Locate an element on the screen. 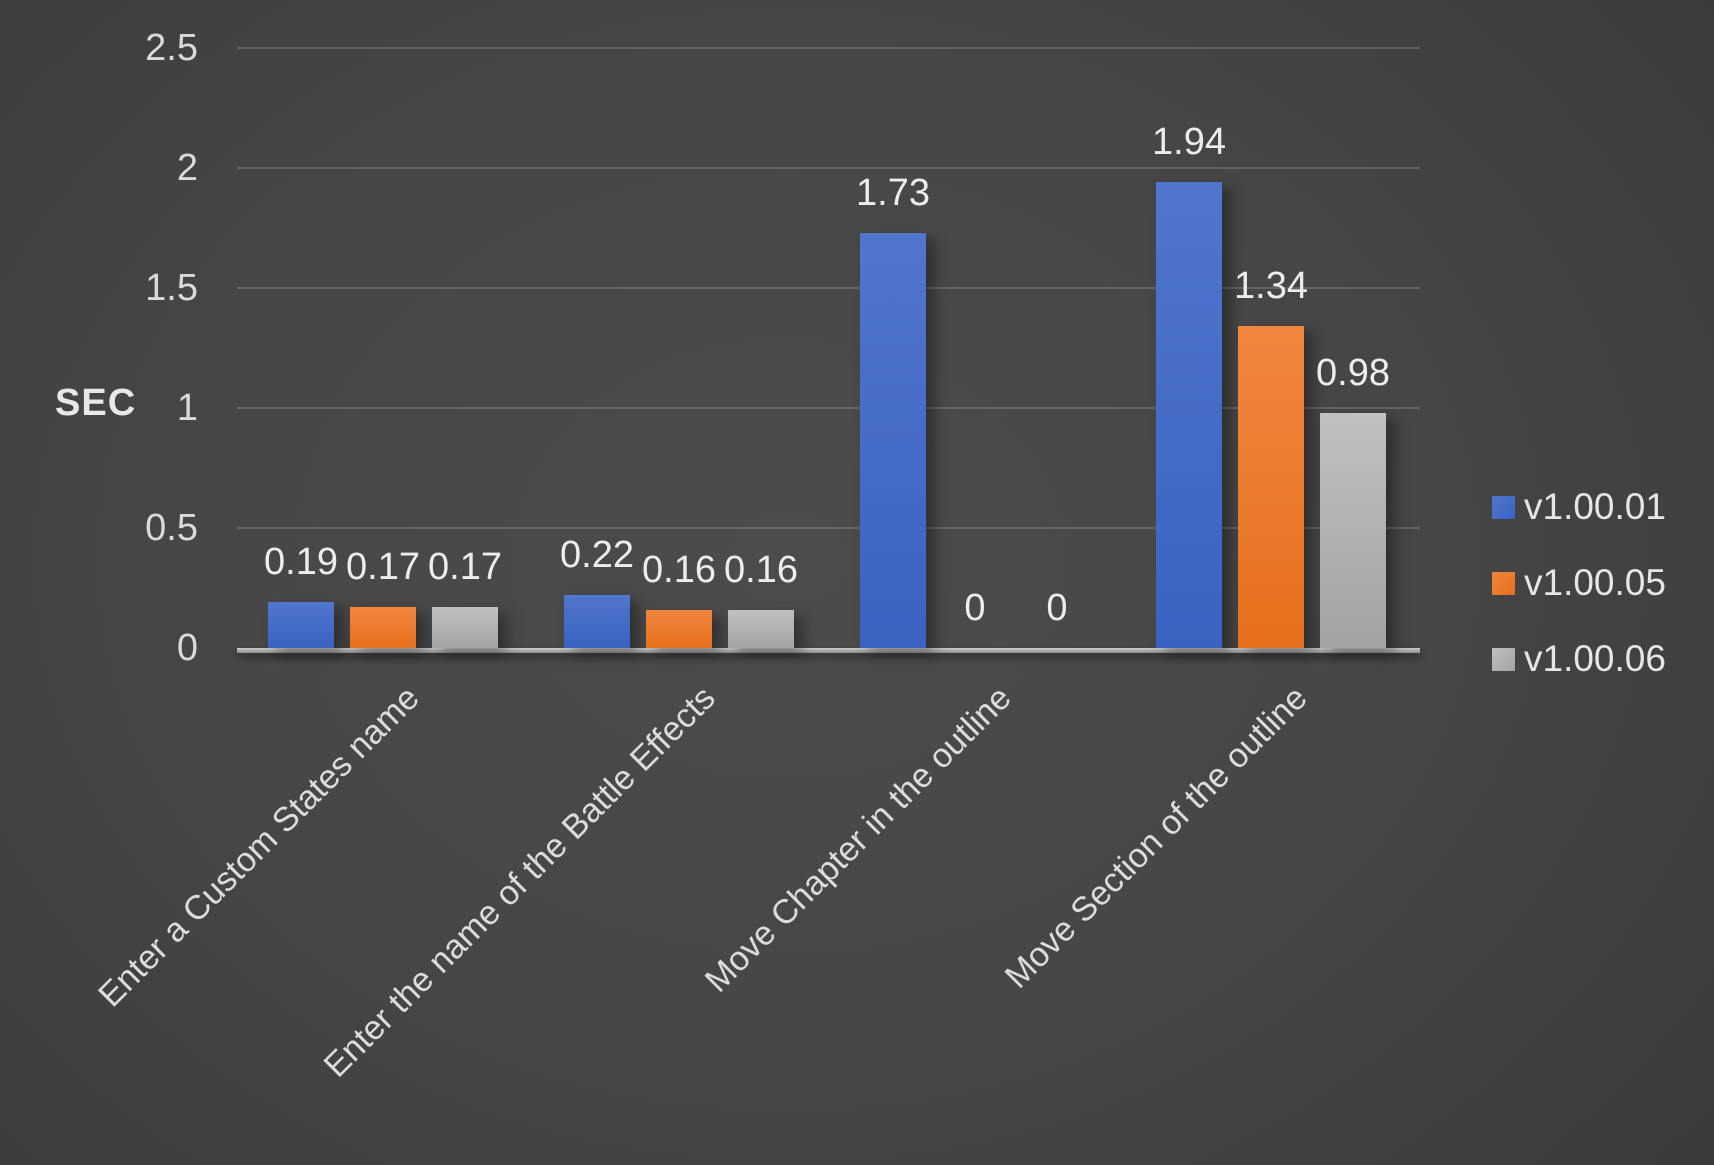 Image resolution: width=1714 pixels, height=1165 pixels. legend-label: v1.00.06 is located at coordinates (1595, 658).